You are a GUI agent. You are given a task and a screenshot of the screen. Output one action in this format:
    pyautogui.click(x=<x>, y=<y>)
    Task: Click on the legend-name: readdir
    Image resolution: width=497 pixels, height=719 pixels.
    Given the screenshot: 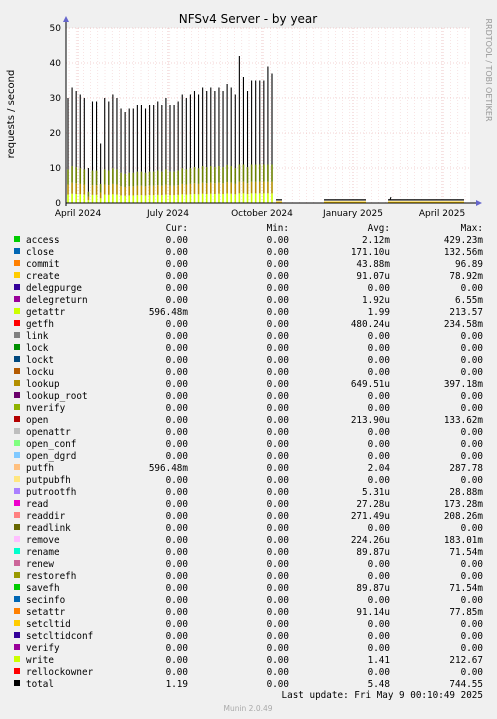 What is the action you would take?
    pyautogui.click(x=46, y=516)
    